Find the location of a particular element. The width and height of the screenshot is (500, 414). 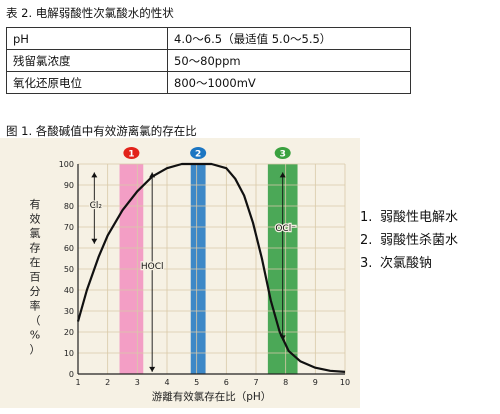

table-row: 残留氯浓度 50～80ppm is located at coordinates (208, 60).